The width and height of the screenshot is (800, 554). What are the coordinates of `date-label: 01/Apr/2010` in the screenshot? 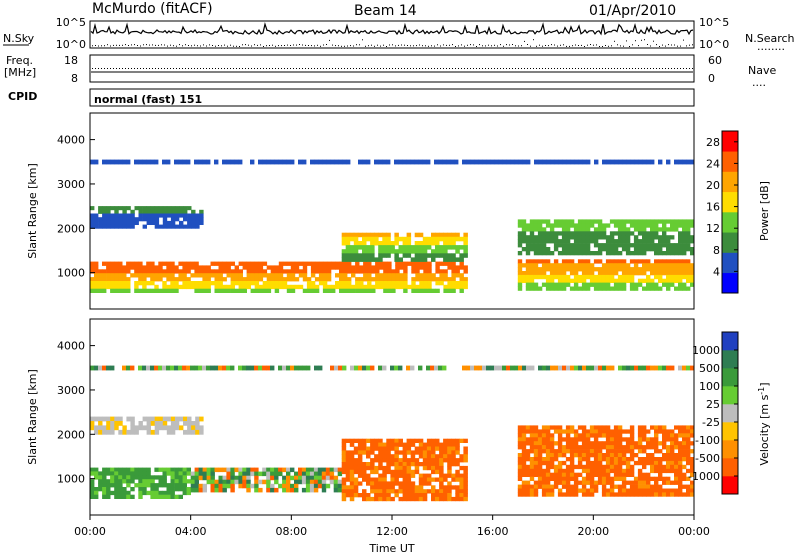 It's located at (632, 11).